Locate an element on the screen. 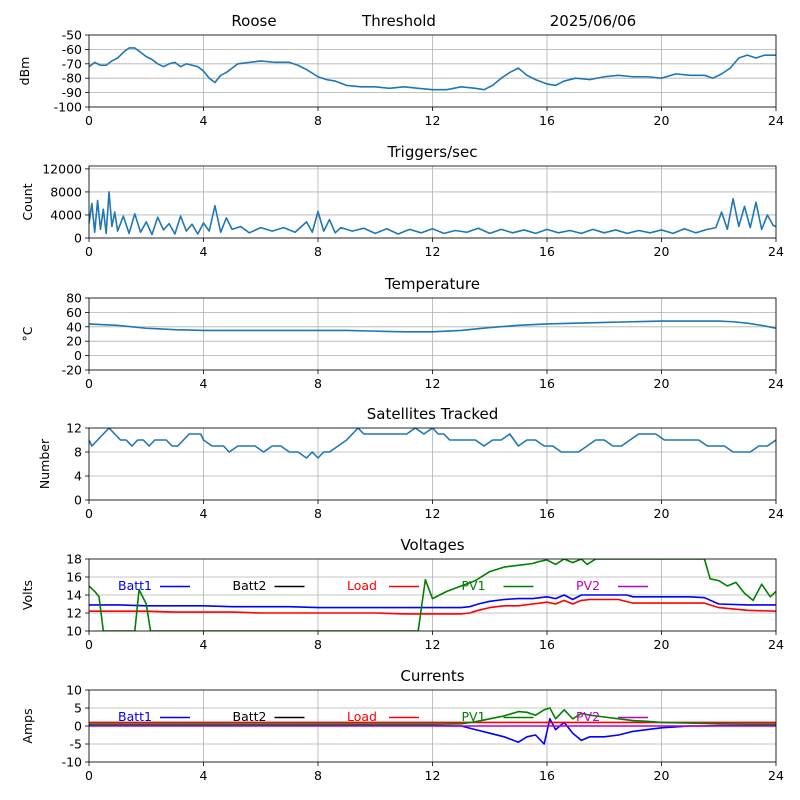 This screenshot has width=800, height=800. triggers-xtick-label-2: 8 is located at coordinates (318, 251).